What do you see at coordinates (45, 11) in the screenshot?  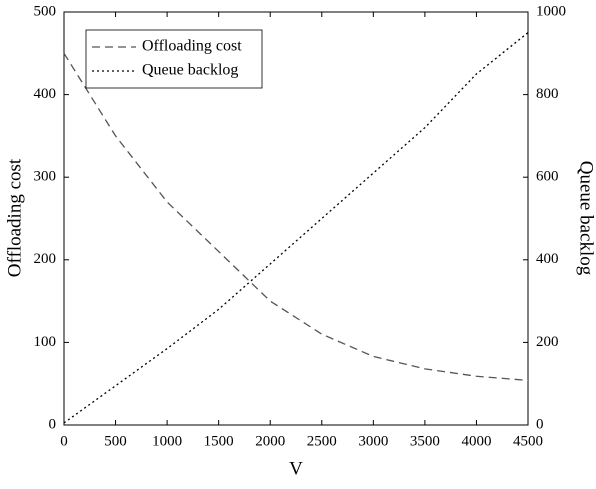 I see `y-tick-label: 500` at bounding box center [45, 11].